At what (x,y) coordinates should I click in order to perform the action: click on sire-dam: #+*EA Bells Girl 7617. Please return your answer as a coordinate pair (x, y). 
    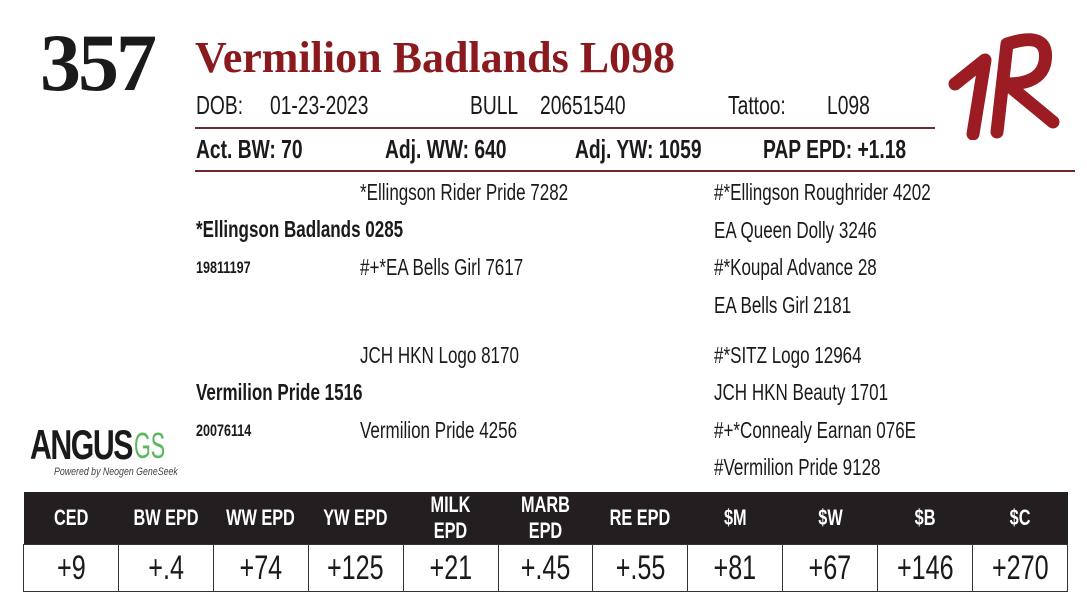
    Looking at the image, I should click on (442, 267).